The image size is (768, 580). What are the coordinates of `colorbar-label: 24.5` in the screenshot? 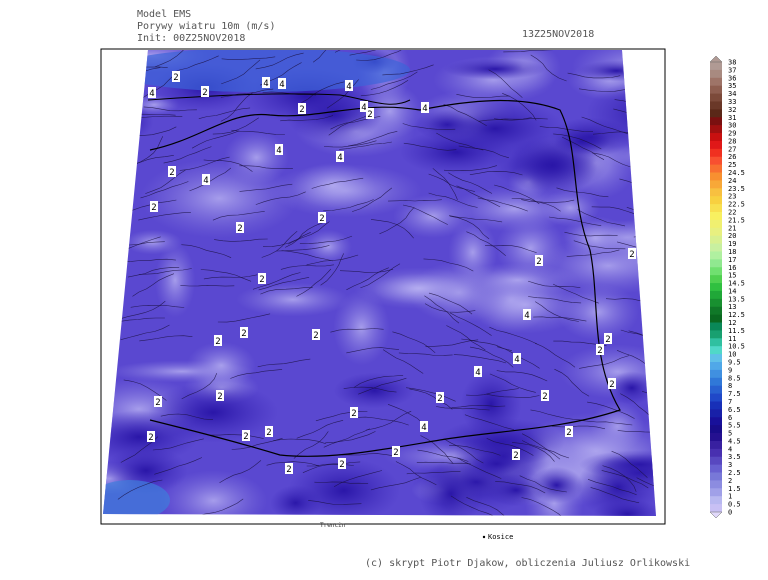 It's located at (736, 173).